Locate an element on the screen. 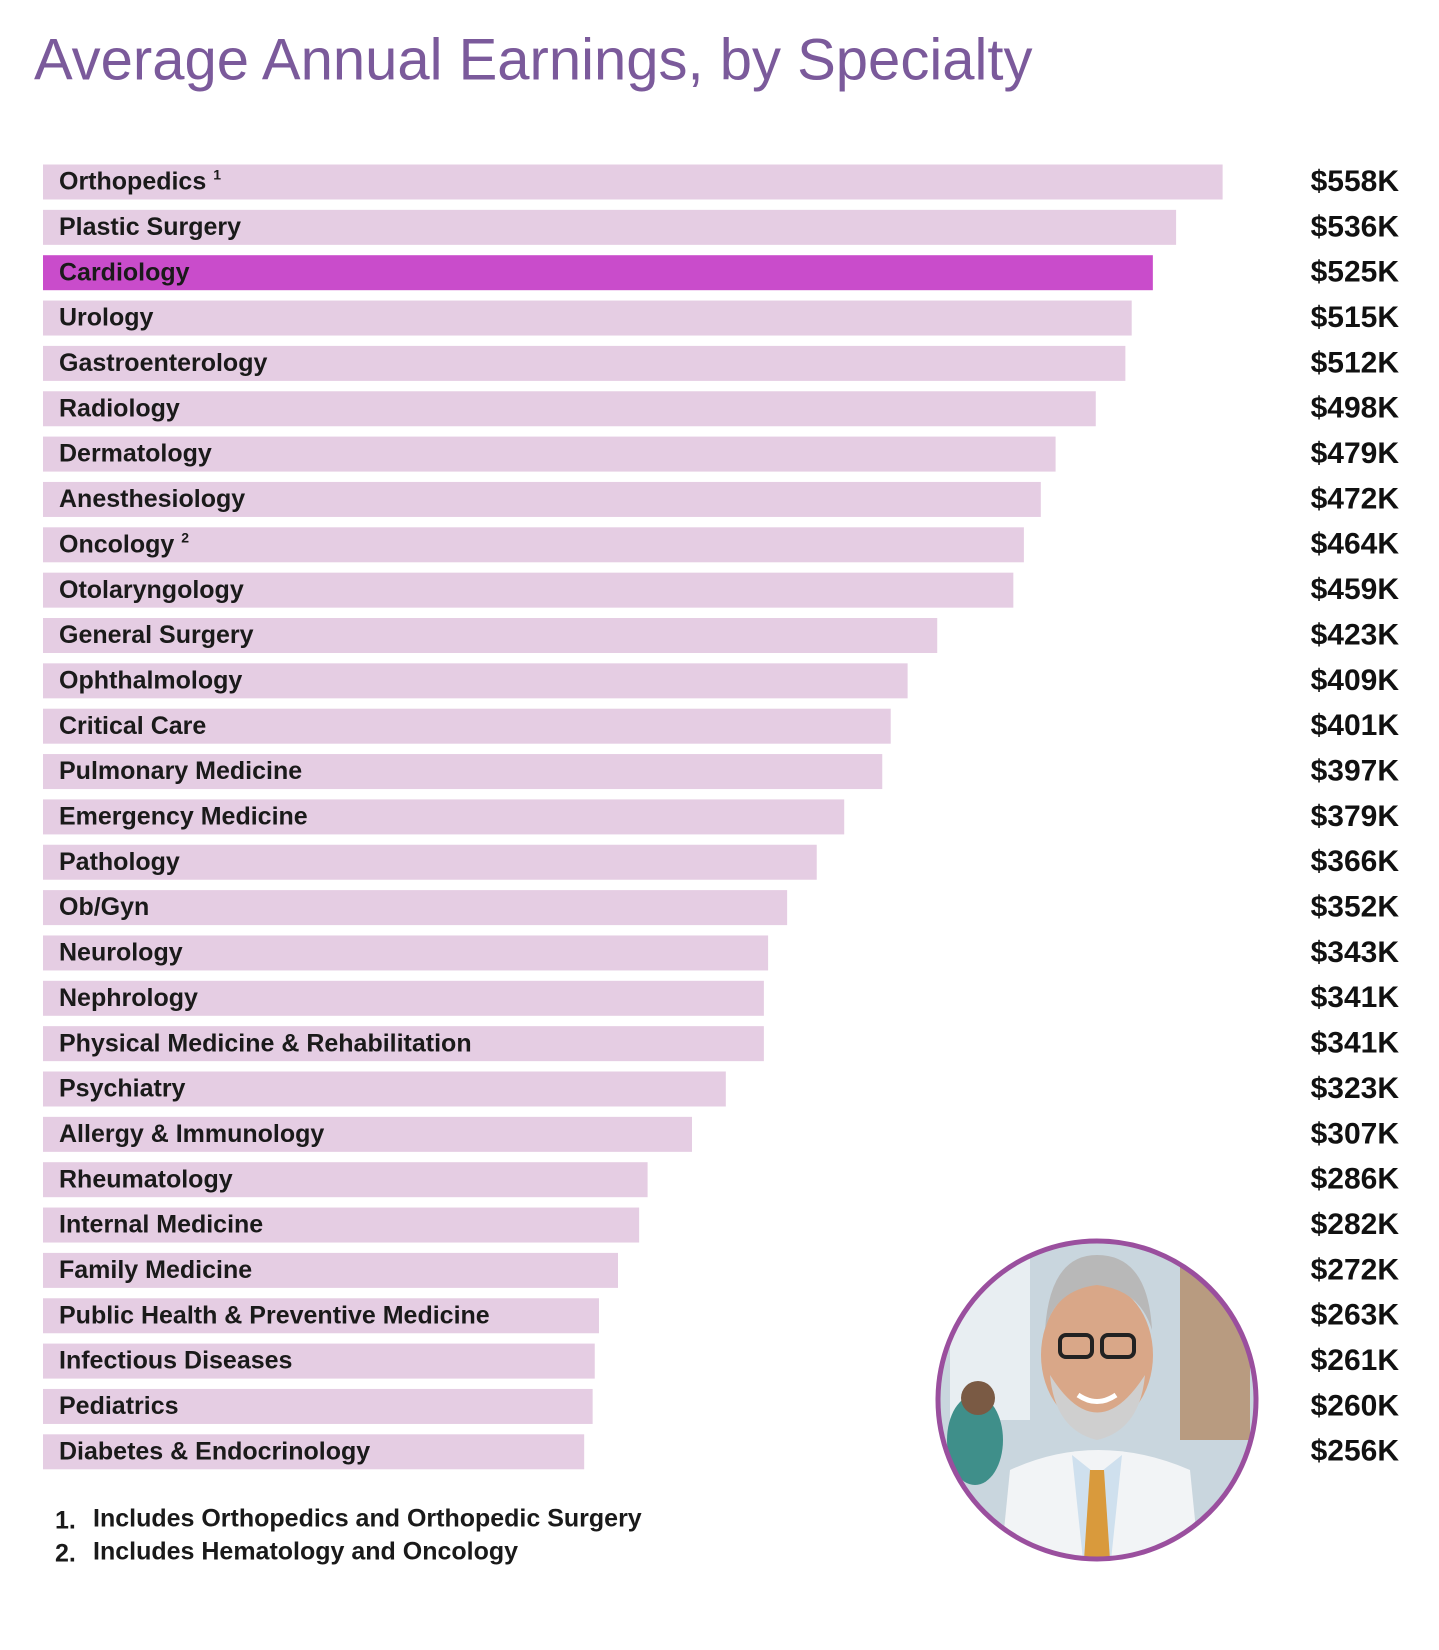 This screenshot has height=1650, width=1439. value-label: $343K is located at coordinates (1355, 952).